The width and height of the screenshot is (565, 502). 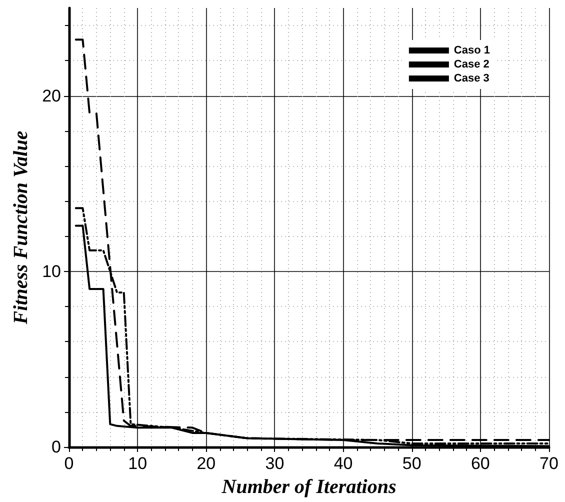 What do you see at coordinates (206, 463) in the screenshot?
I see `x-tick-label: 20` at bounding box center [206, 463].